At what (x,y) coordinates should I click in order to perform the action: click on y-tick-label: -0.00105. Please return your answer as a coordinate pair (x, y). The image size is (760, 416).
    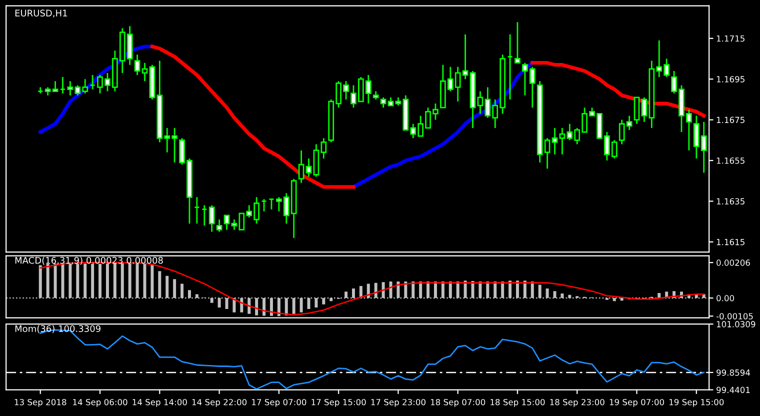
    Looking at the image, I should click on (734, 316).